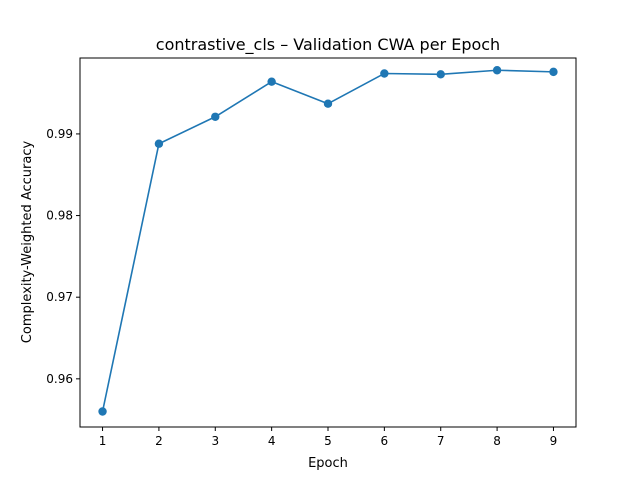 This screenshot has width=640, height=480. I want to click on x-tick-label: 3, so click(215, 441).